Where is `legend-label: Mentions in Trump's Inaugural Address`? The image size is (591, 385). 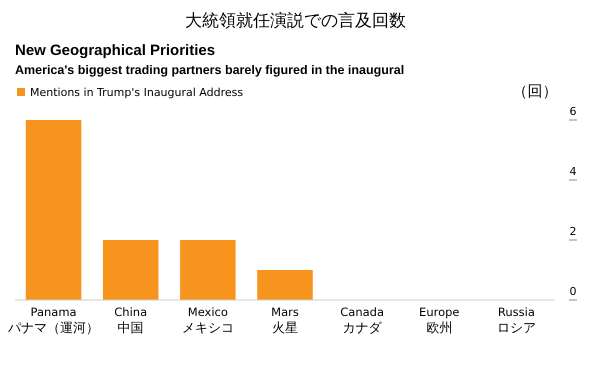 legend-label: Mentions in Trump's Inaugural Address is located at coordinates (137, 92).